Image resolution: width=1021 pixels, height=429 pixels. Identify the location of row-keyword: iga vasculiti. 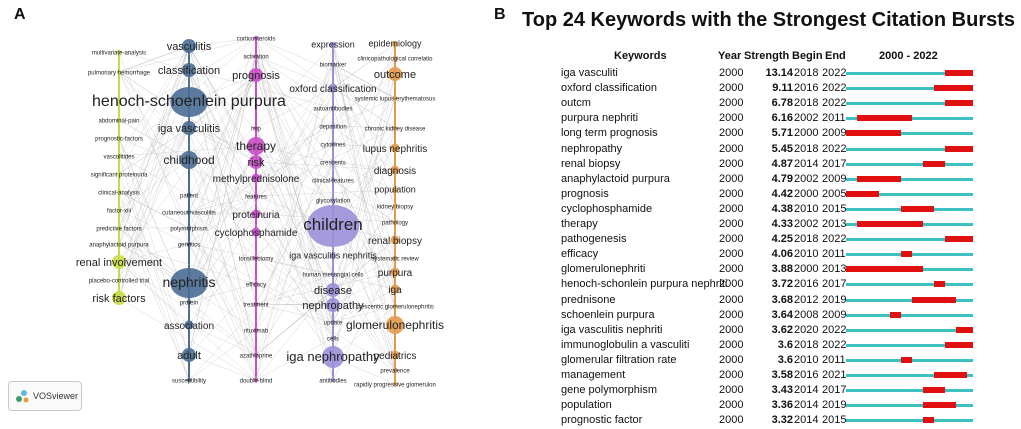
(589, 73).